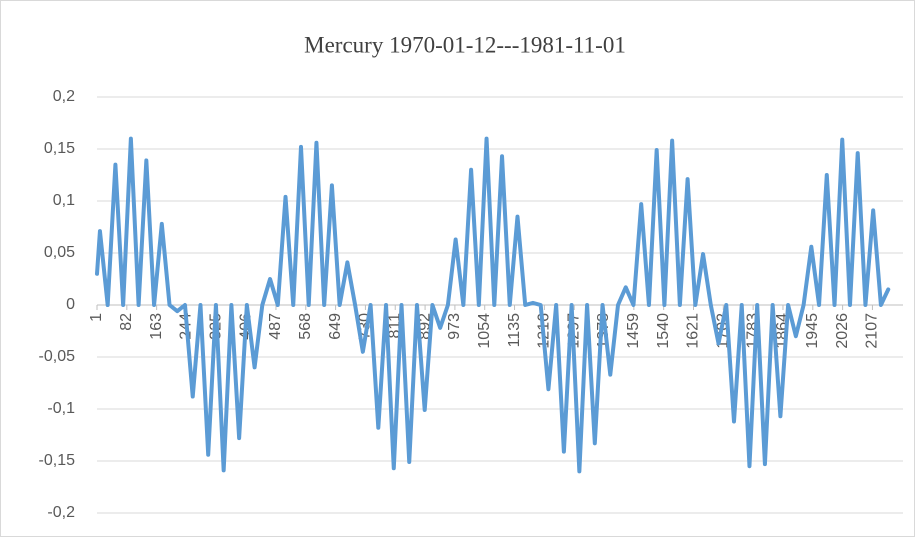 The width and height of the screenshot is (915, 537). I want to click on x-tick-label: 2026, so click(842, 331).